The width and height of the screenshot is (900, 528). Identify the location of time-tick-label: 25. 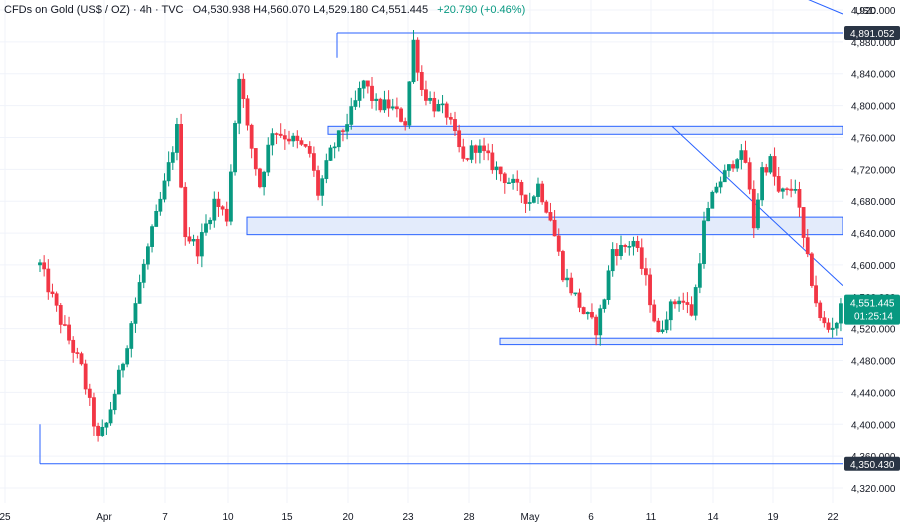
(5, 517).